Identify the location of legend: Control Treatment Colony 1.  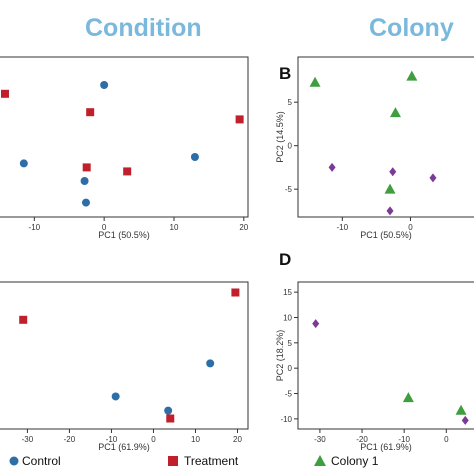
(194, 461).